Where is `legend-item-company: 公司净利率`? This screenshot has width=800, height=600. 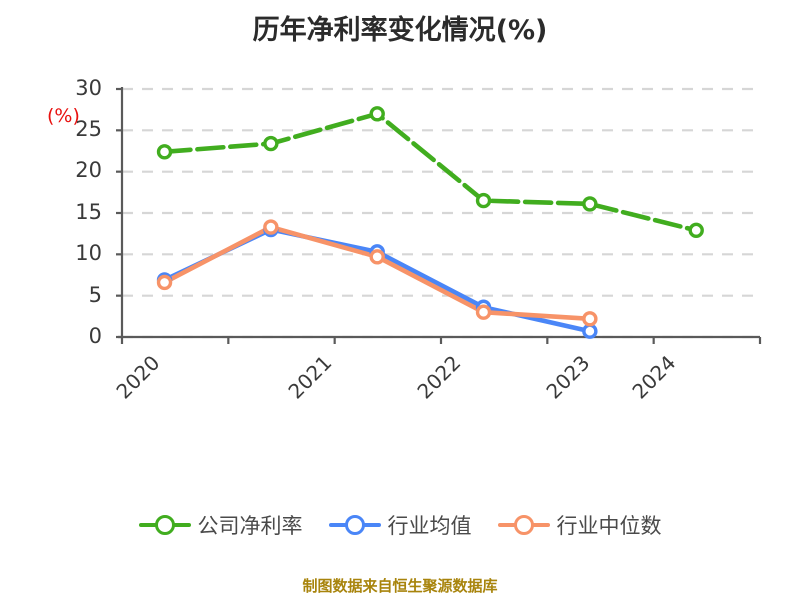 legend-item-company: 公司净利率 is located at coordinates (220, 525).